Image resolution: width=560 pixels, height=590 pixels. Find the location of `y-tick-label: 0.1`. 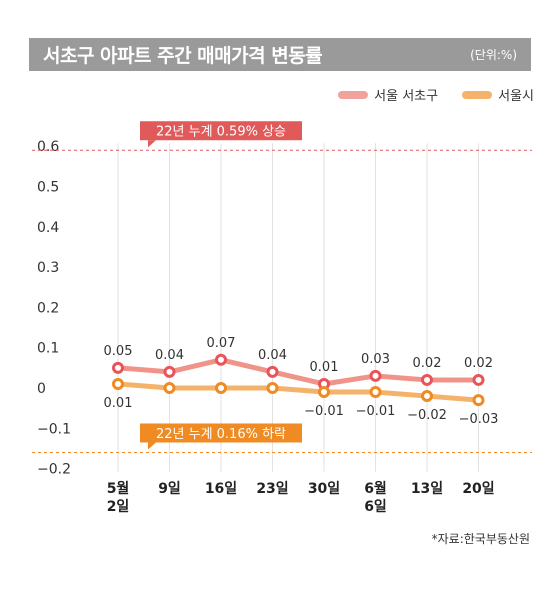

y-tick-label: 0.1 is located at coordinates (48, 349).